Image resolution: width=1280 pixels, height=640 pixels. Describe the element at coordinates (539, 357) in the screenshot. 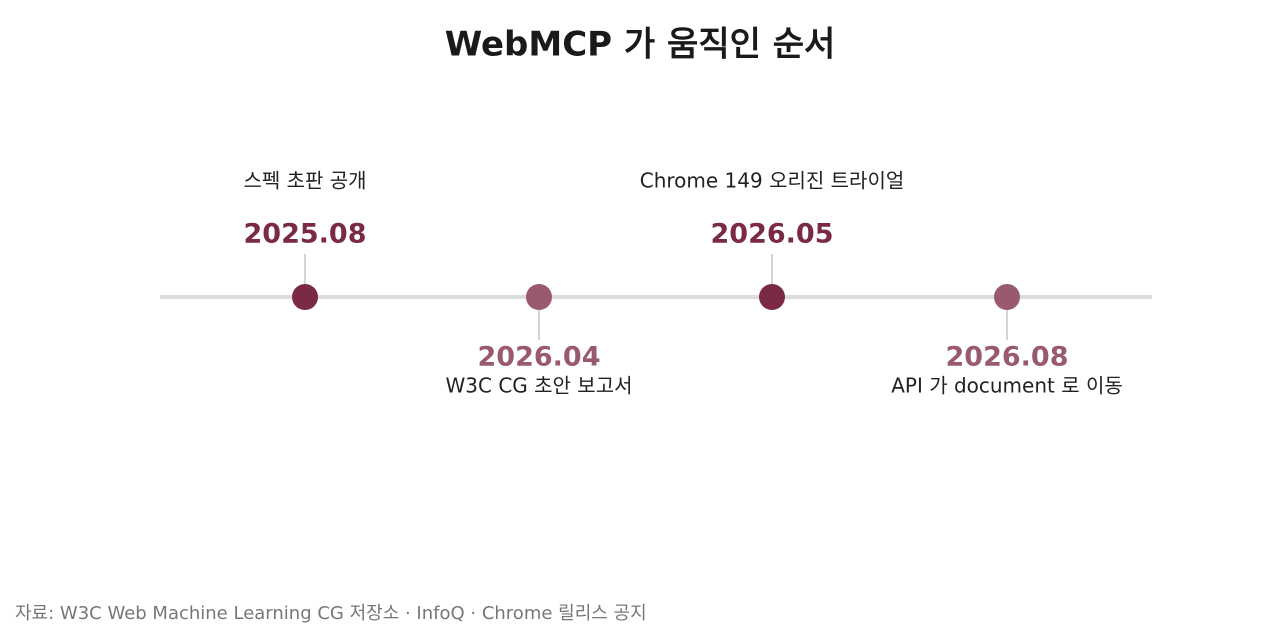

I see `event-date: 2026.04` at that location.